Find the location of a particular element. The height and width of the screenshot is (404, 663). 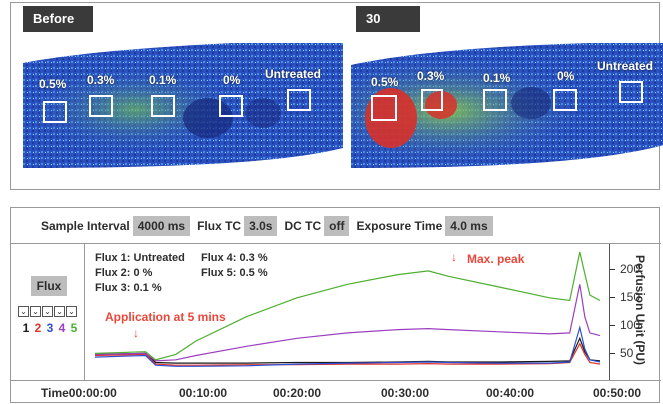

channel-sidebar: Flux ⌄ ⌄ ⌄ ⌄ ⌄ 1 2 3 4 5 is located at coordinates (48, 312).